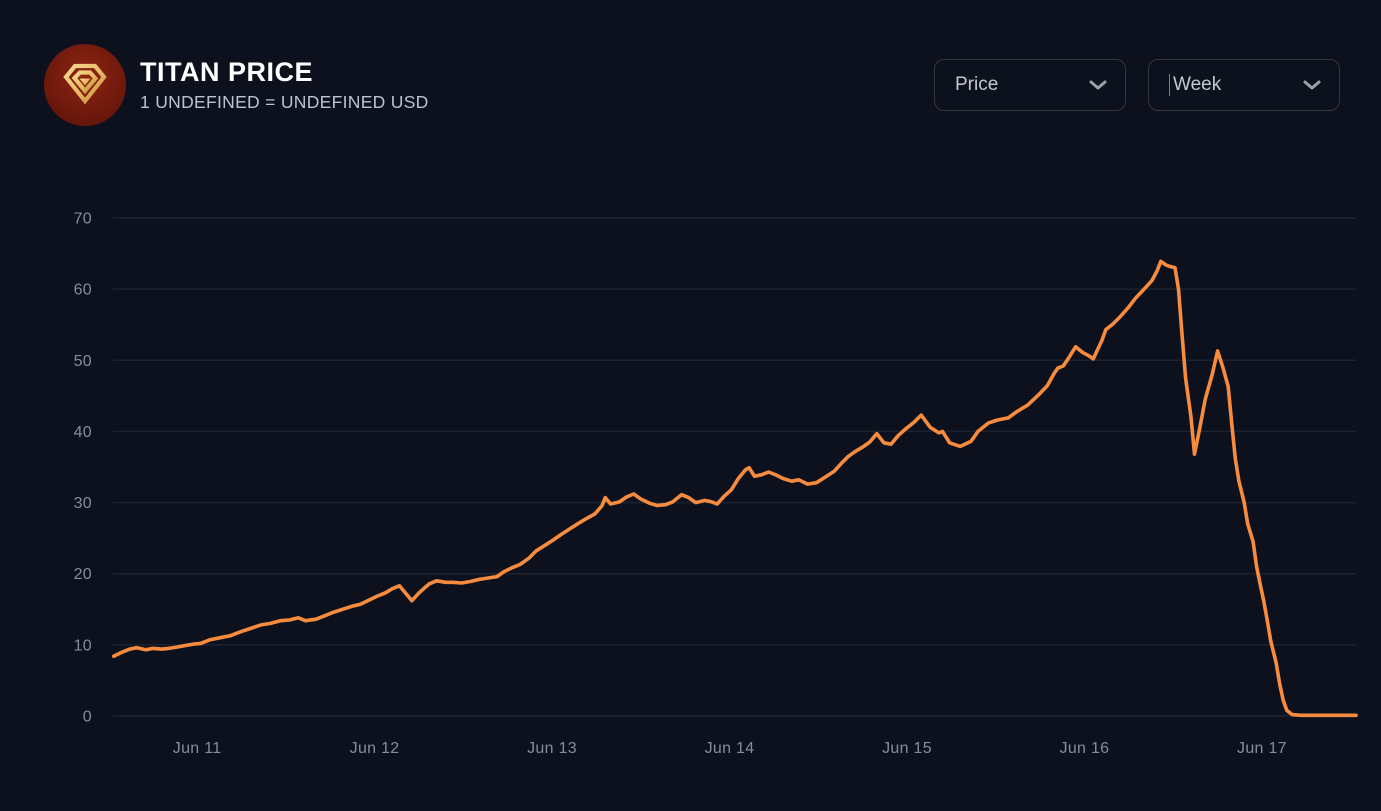  Describe the element at coordinates (1137, 85) in the screenshot. I see `chart-controls: Price Week` at that location.